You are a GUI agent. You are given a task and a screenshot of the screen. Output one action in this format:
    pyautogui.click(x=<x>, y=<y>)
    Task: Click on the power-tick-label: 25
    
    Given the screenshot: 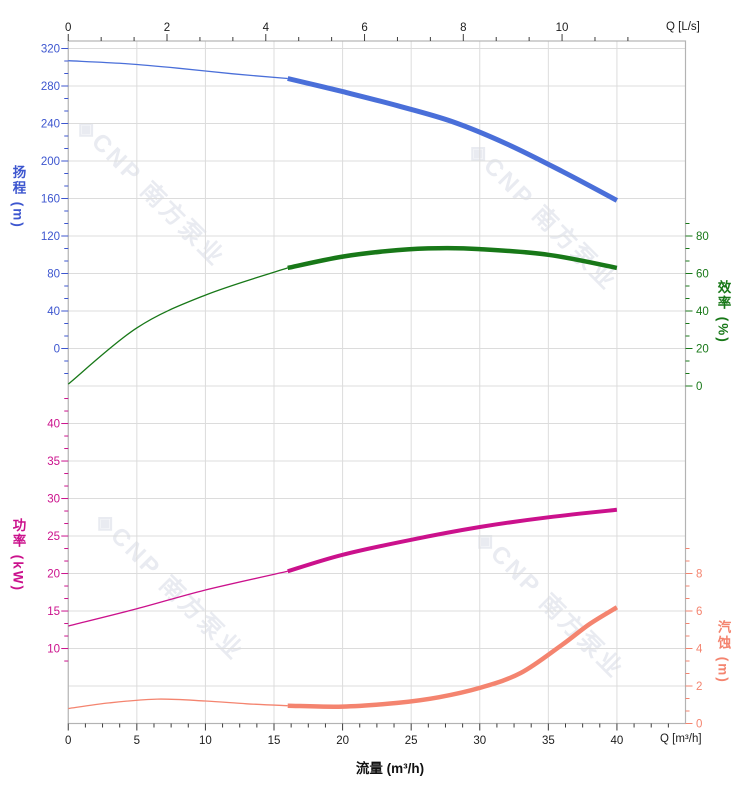 What is the action you would take?
    pyautogui.click(x=53, y=537)
    